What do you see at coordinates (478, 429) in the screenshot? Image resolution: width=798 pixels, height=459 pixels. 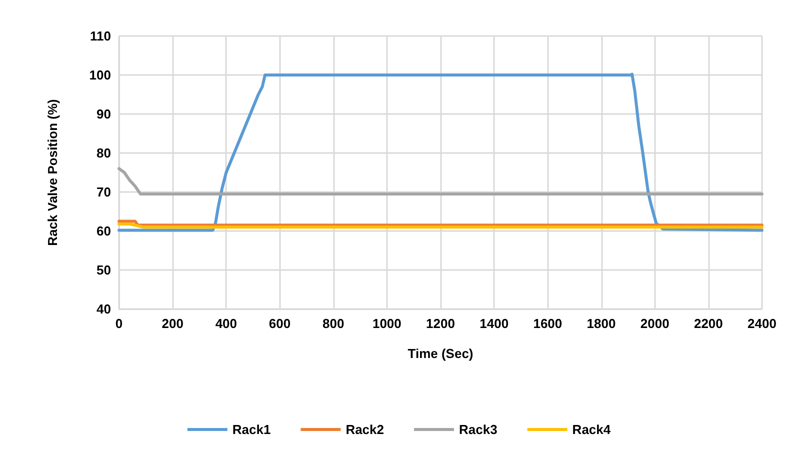 I see `legend-label: Rack3` at bounding box center [478, 429].